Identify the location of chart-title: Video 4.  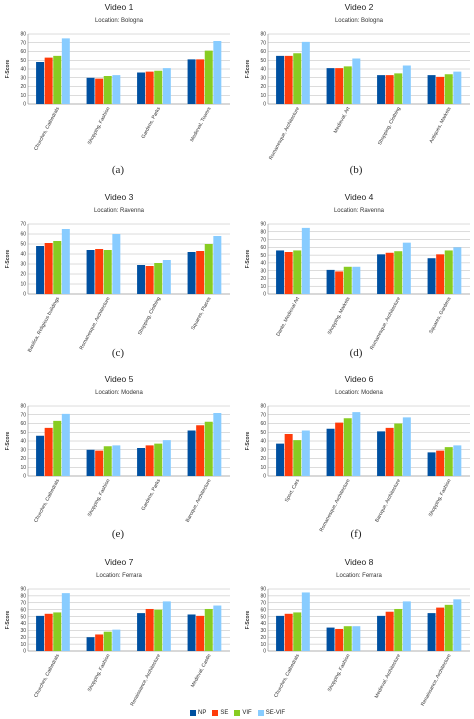
(359, 197).